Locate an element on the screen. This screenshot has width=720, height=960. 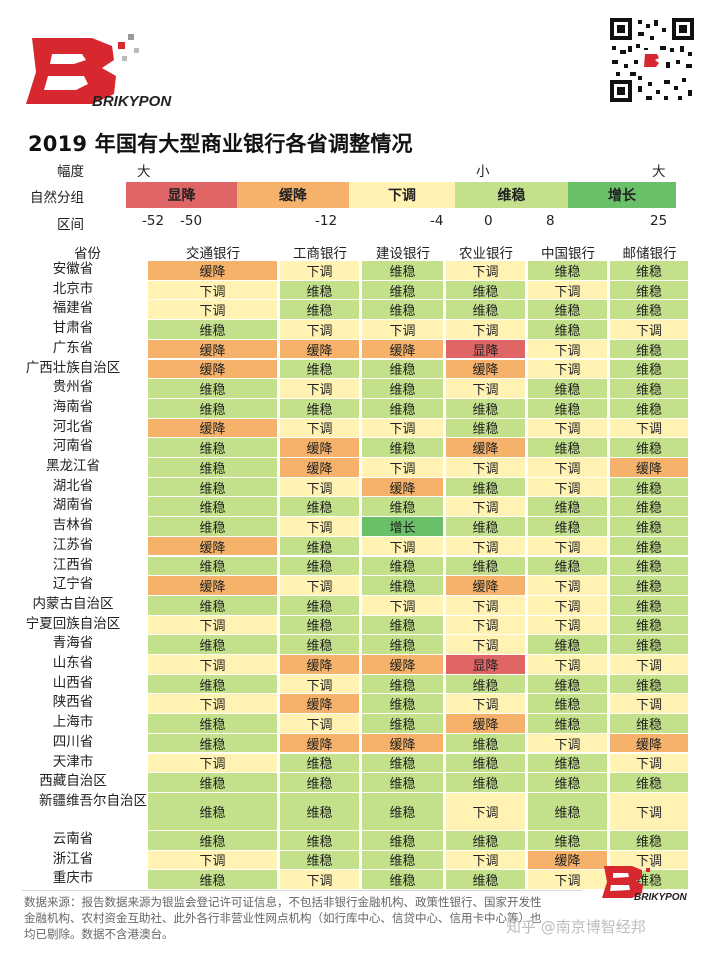
province-label: 贵州省 is located at coordinates (73, 387).